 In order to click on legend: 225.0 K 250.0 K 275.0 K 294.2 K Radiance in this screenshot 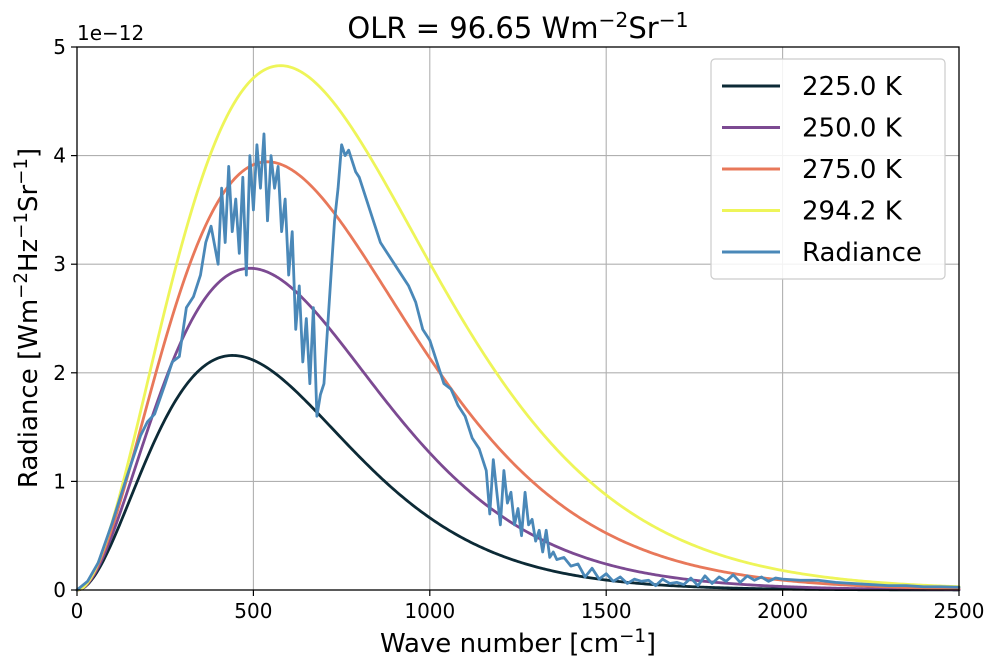, I will do `click(828, 169)`.